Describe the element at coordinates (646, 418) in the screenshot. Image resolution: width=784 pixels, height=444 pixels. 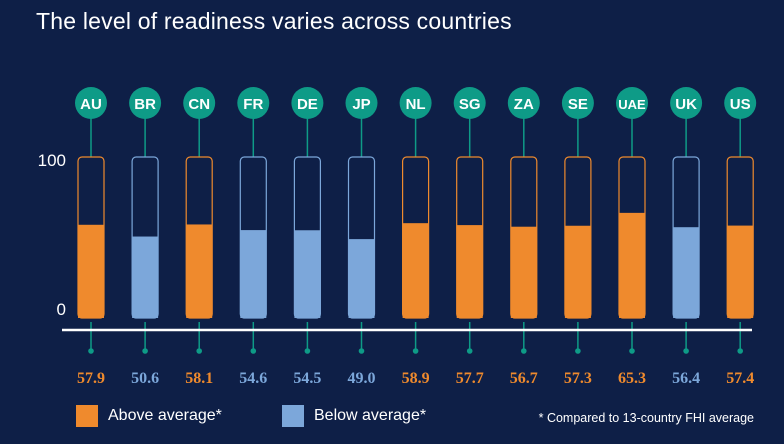
I see `footnote: * Compared to 13-country FHI average` at that location.